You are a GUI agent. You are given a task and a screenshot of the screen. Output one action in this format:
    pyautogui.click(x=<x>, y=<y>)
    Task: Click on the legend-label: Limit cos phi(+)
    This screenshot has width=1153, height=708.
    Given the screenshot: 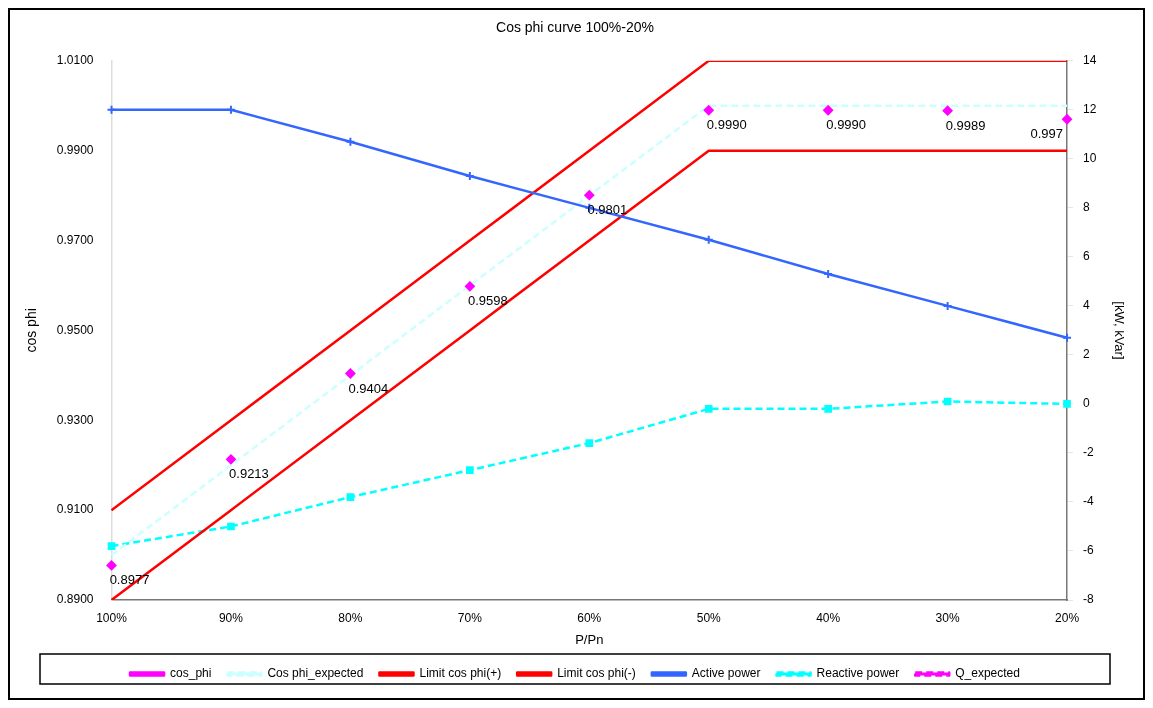 What is the action you would take?
    pyautogui.click(x=460, y=673)
    